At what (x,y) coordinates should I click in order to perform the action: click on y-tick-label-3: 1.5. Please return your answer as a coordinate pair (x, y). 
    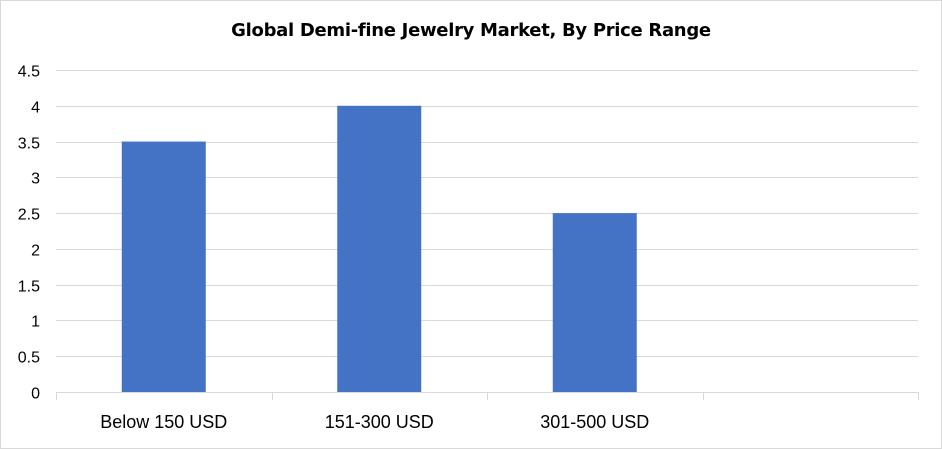
    Looking at the image, I should click on (29, 287).